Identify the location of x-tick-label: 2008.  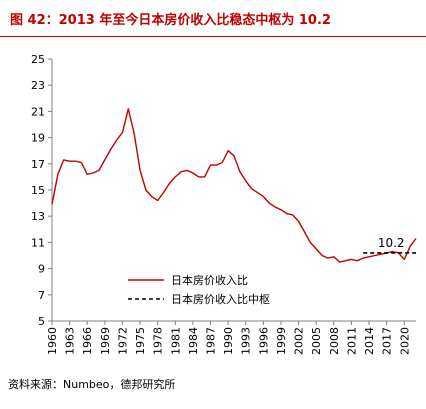
(334, 341).